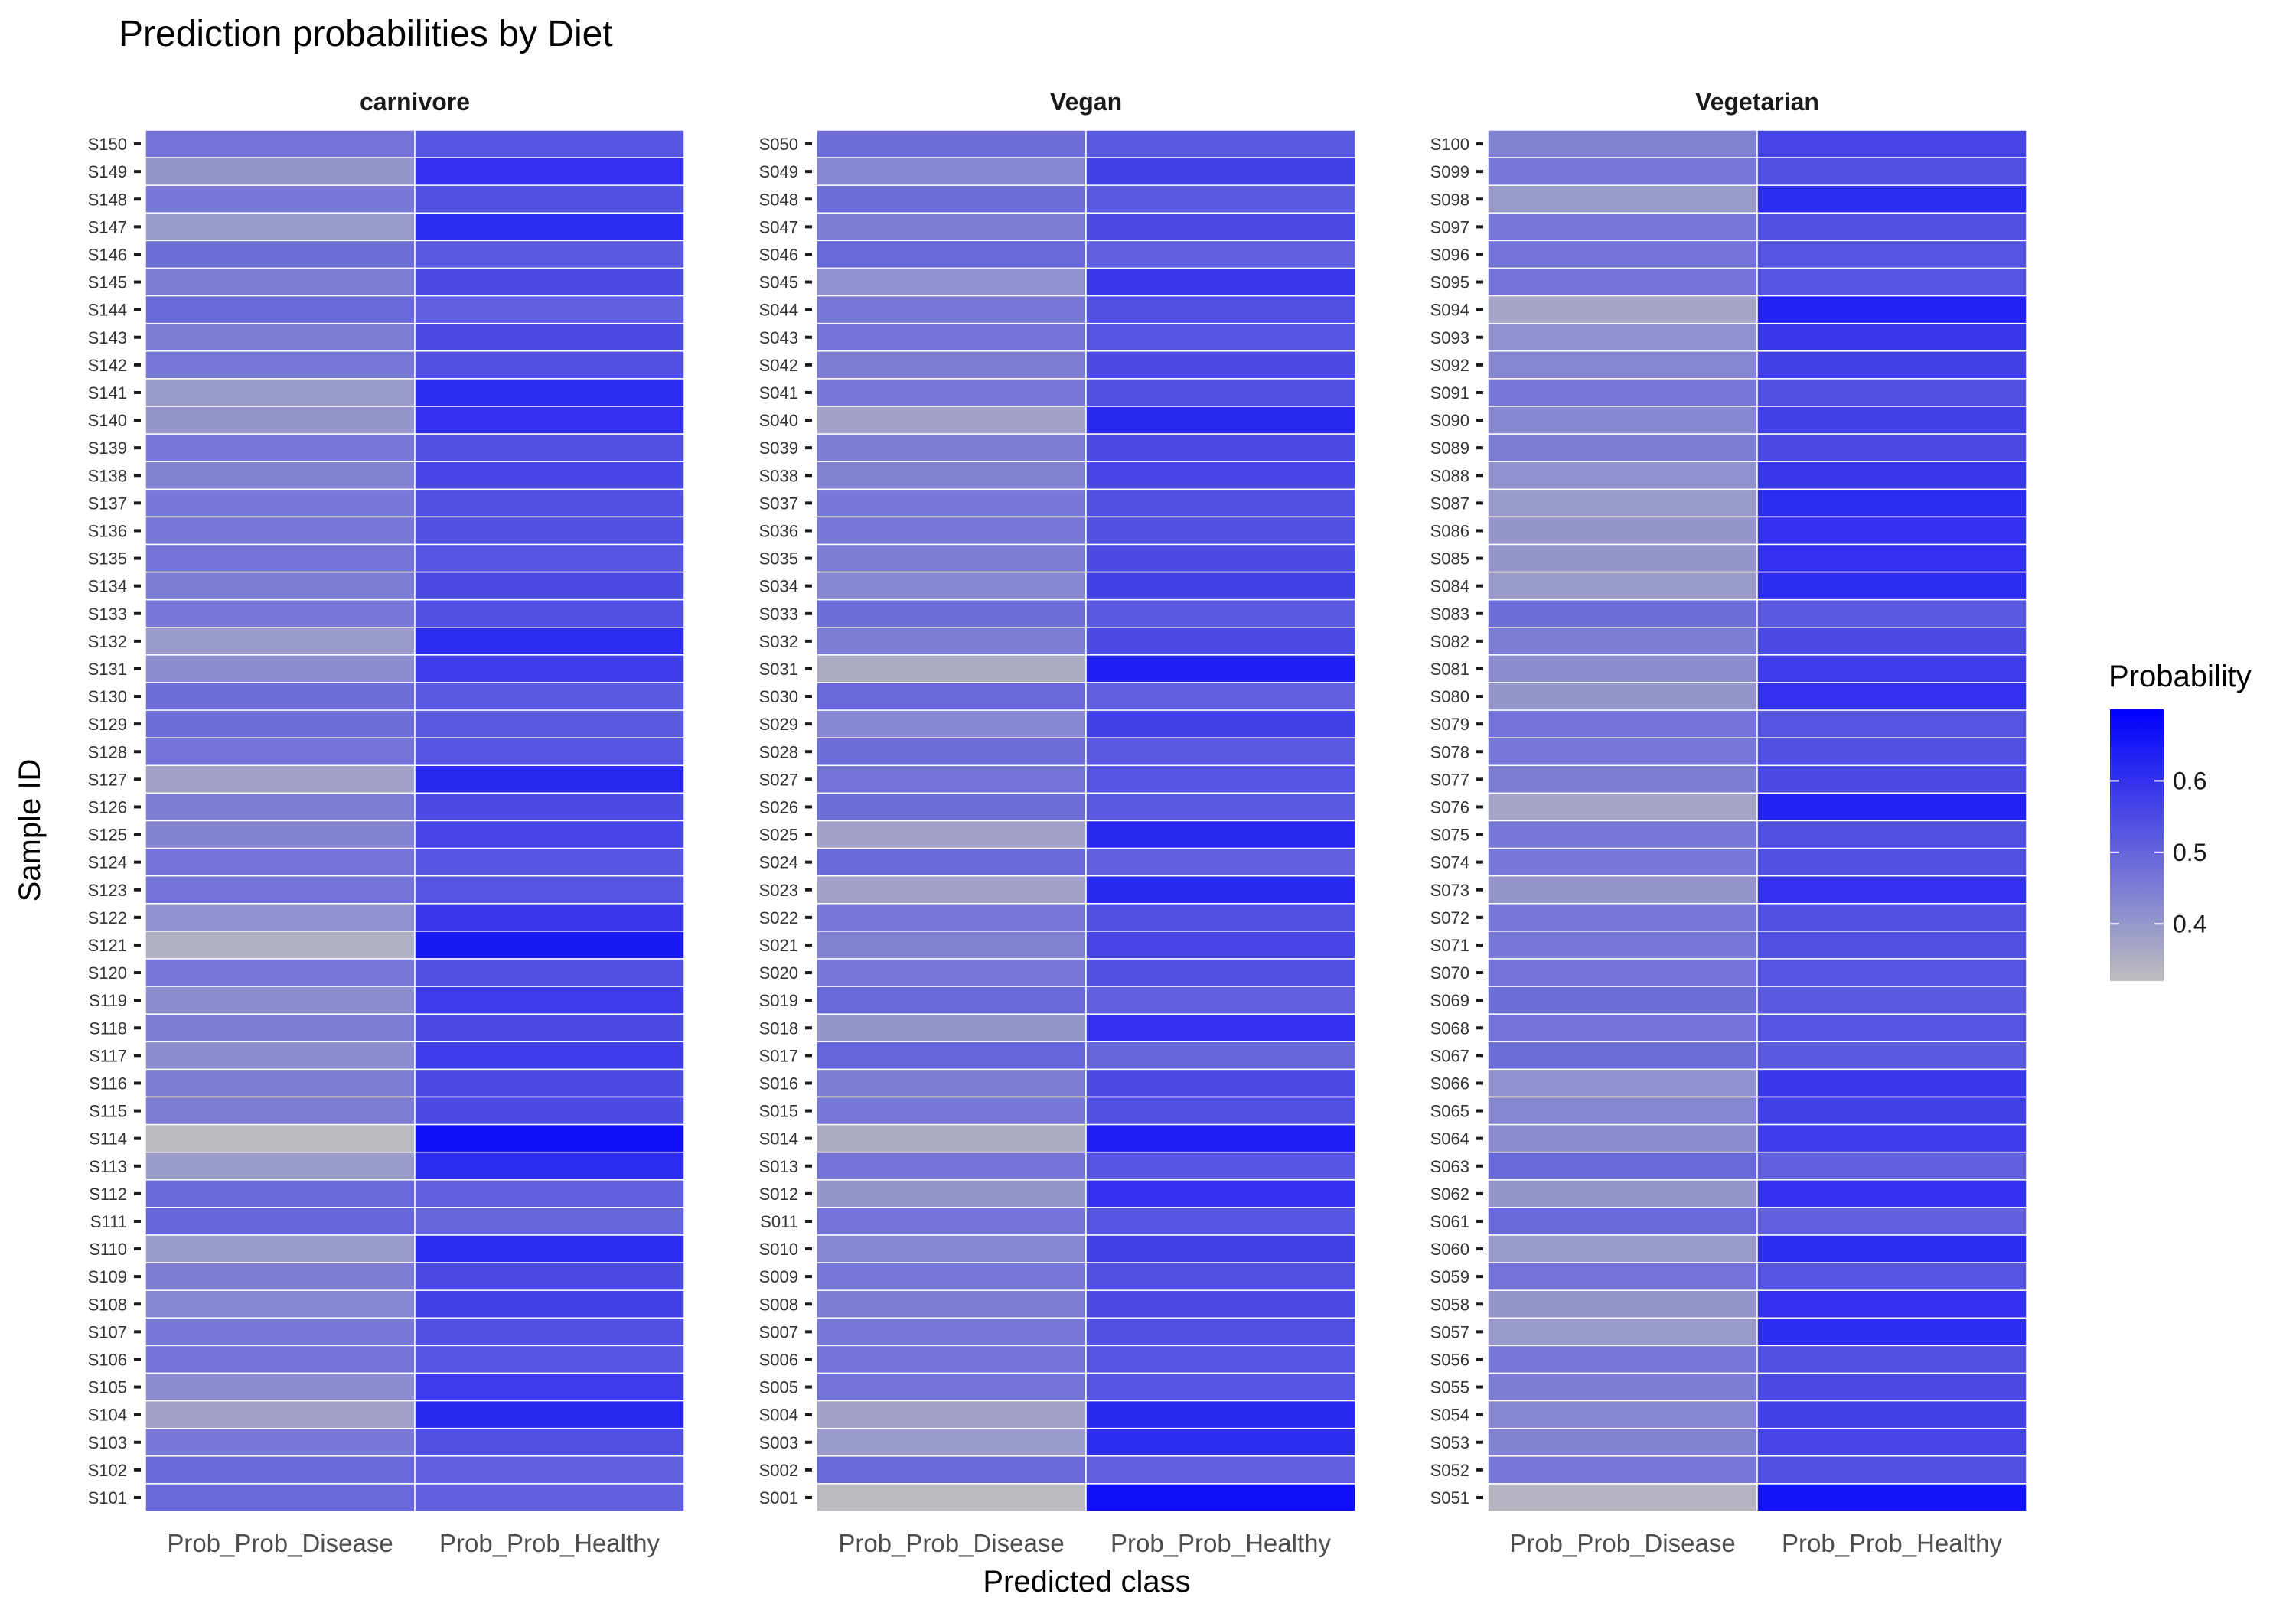 The width and height of the screenshot is (2296, 1607). What do you see at coordinates (107, 144) in the screenshot?
I see `y-tick-label: S150` at bounding box center [107, 144].